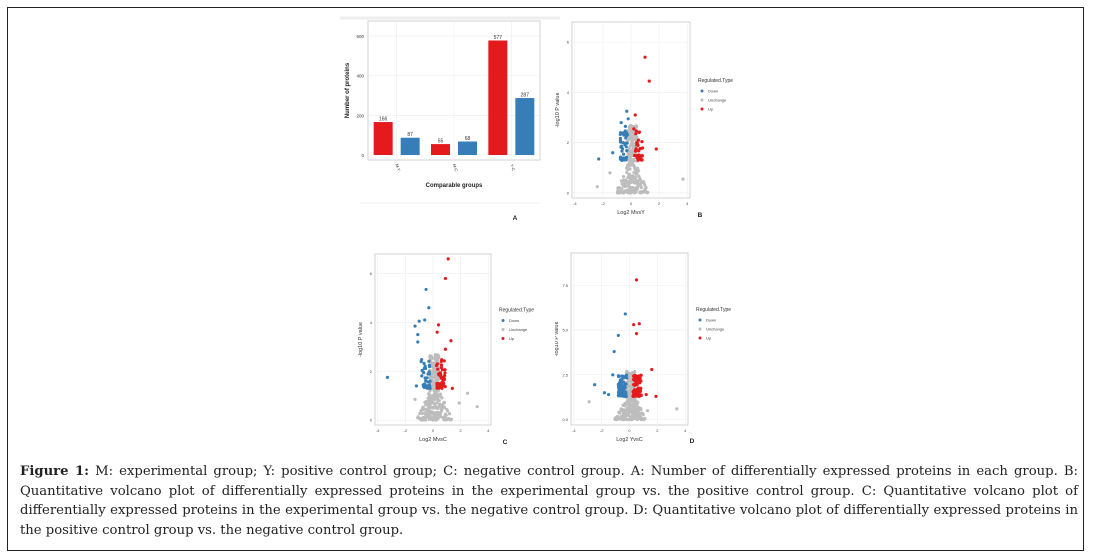  Describe the element at coordinates (659, 203) in the screenshot. I see `x-tick-label: 2` at that location.